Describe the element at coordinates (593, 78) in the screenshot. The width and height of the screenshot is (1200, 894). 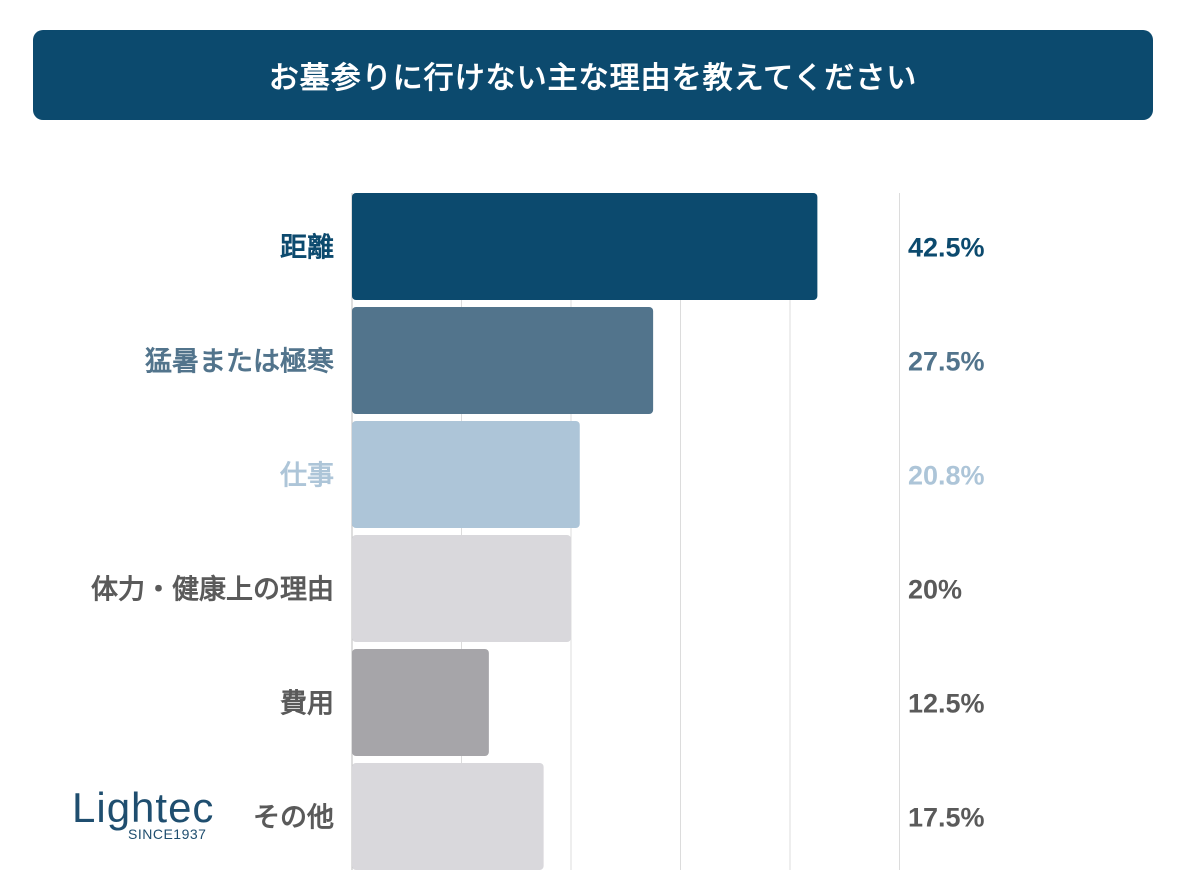
I see `chart-title: お墓参りに行けない主な理由を教えてください` at that location.